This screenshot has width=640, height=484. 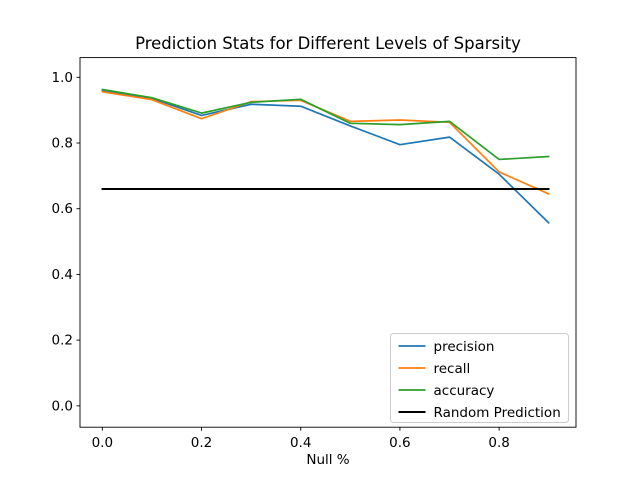 I want to click on series-line-accuracy, so click(x=325, y=124).